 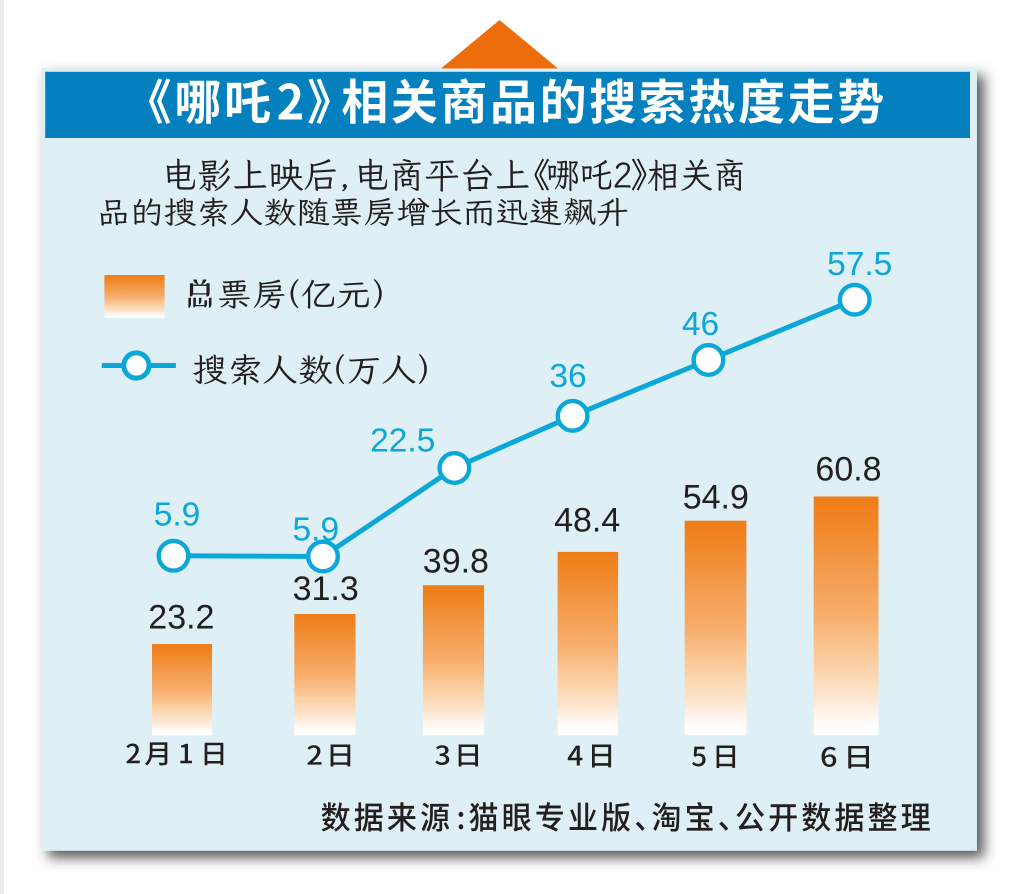 I want to click on svg-text: 31.3, so click(x=326, y=589).